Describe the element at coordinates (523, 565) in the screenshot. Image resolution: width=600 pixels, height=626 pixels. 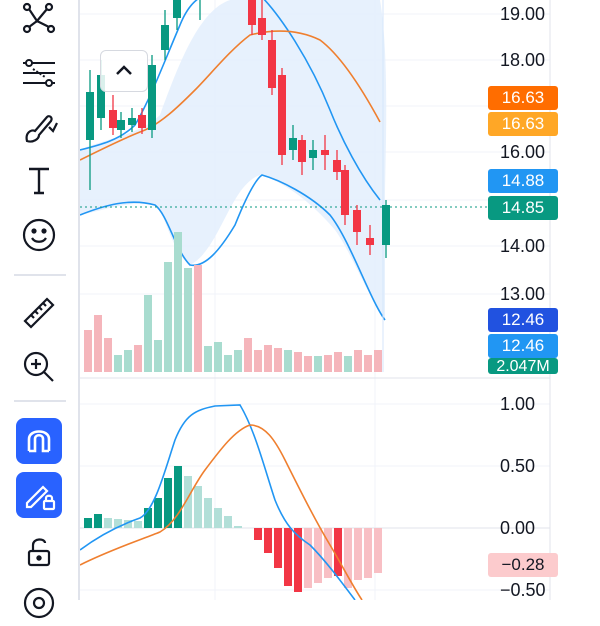
I see `macd-value-badge: −0.28` at that location.